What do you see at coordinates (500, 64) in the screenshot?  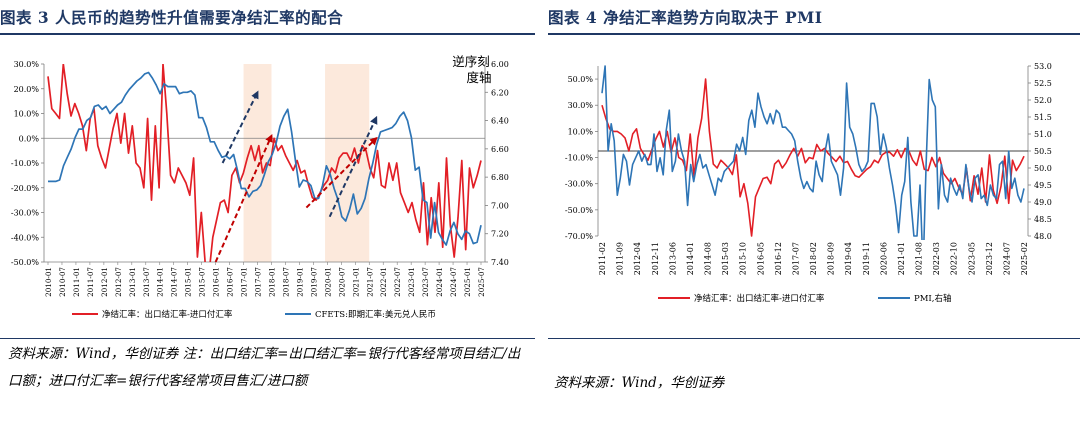 I see `y-right-tick-label: 6.00` at bounding box center [500, 64].